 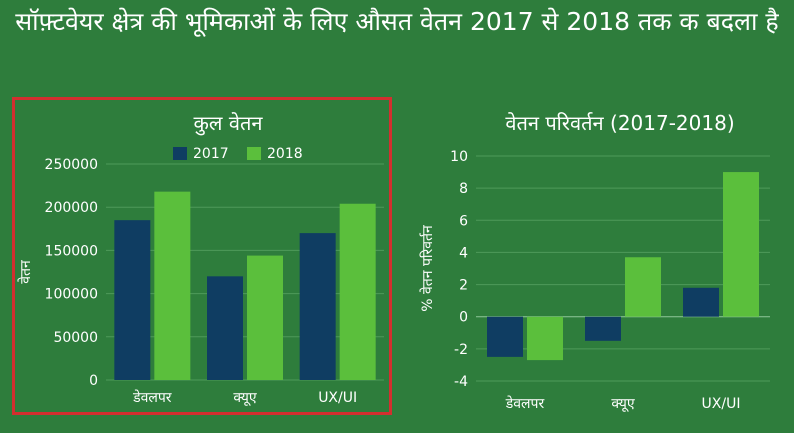 What do you see at coordinates (71, 295) in the screenshot?
I see `y-tick-label: 100000` at bounding box center [71, 295].